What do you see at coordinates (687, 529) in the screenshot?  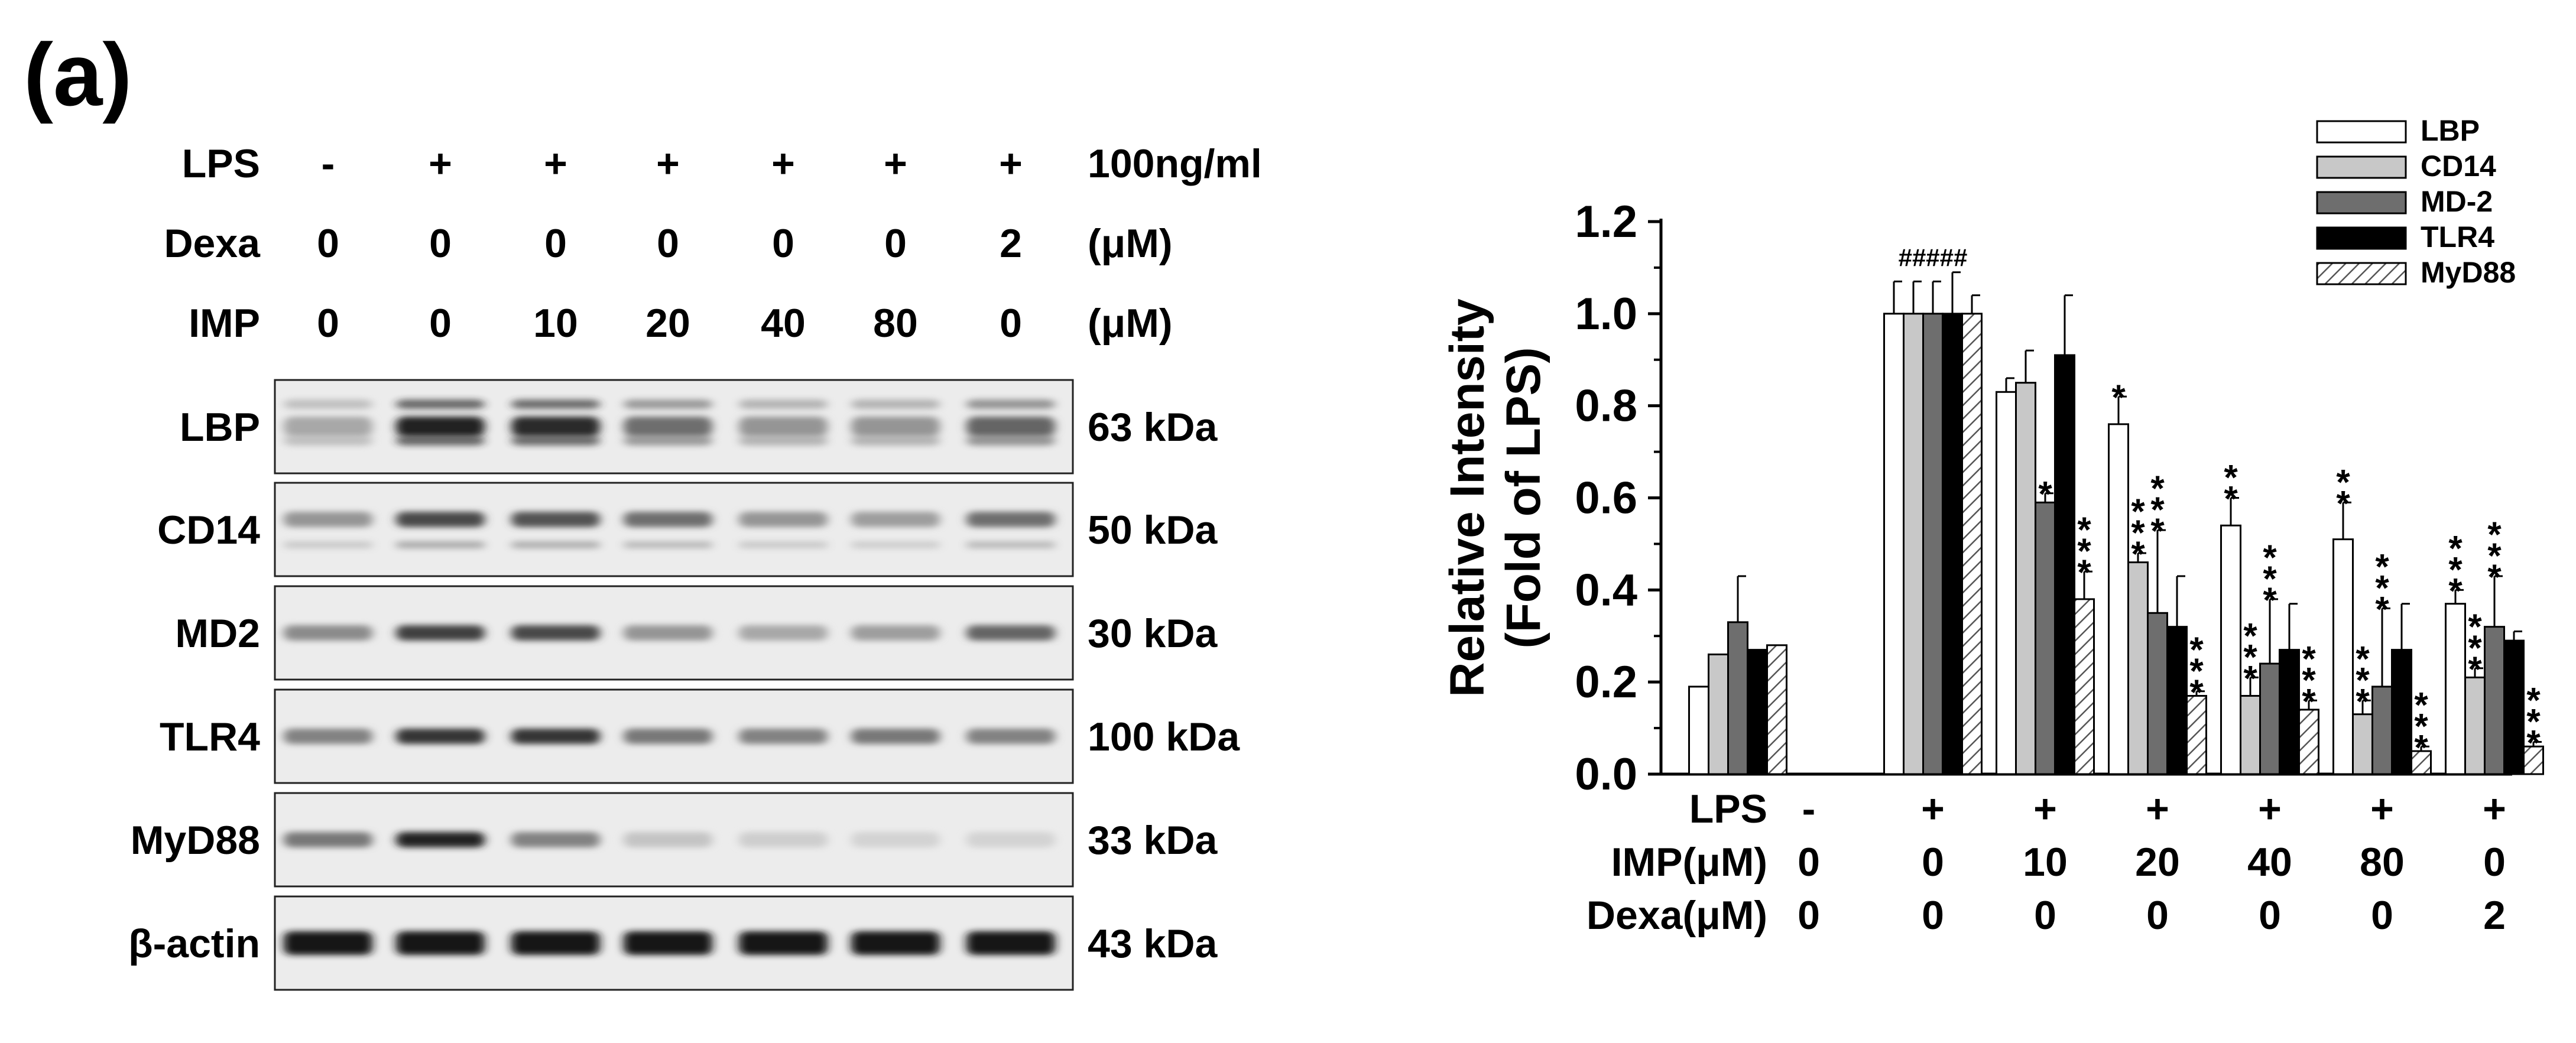 I see `blot-row-cd14: CD14 50 kDa` at bounding box center [687, 529].